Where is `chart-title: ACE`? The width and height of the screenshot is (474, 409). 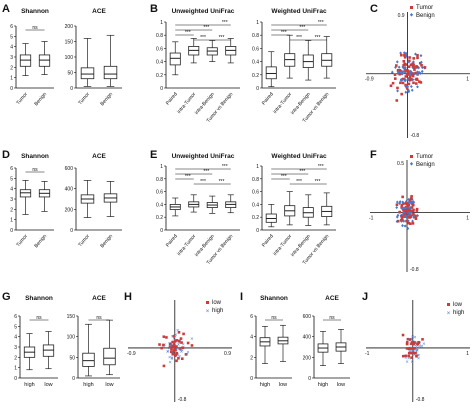
chart-title: ACE is located at coordinates (99, 11).